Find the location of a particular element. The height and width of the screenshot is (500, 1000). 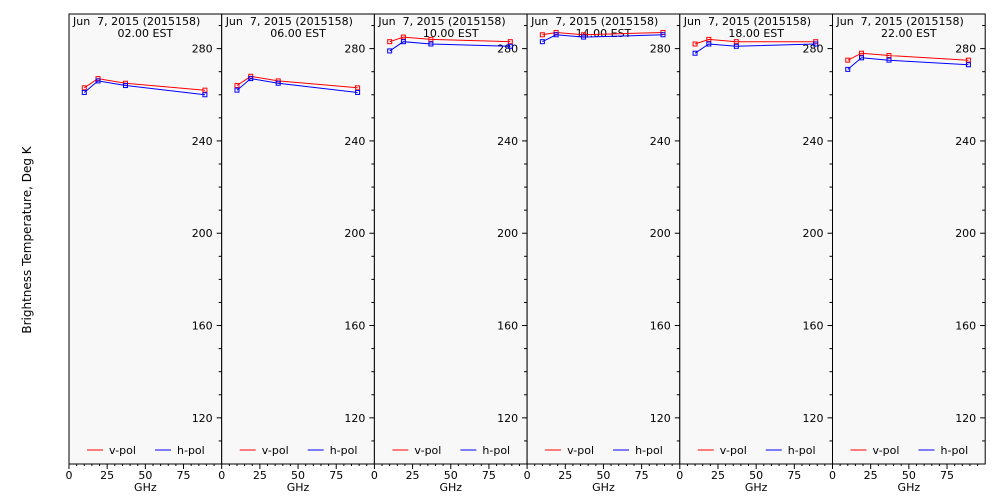

panel-subtitle: 10.00 EST is located at coordinates (451, 33).